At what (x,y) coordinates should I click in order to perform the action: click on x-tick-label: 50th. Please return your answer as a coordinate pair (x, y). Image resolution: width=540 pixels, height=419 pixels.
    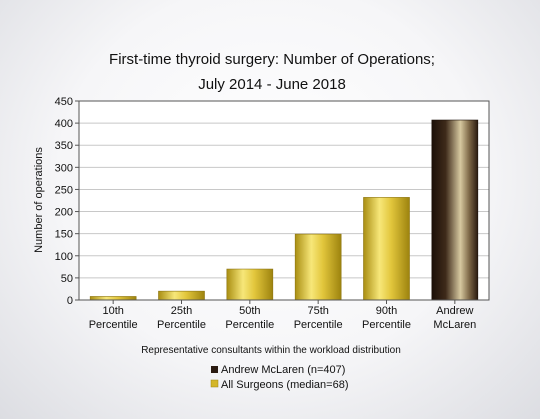
    Looking at the image, I should click on (249, 311).